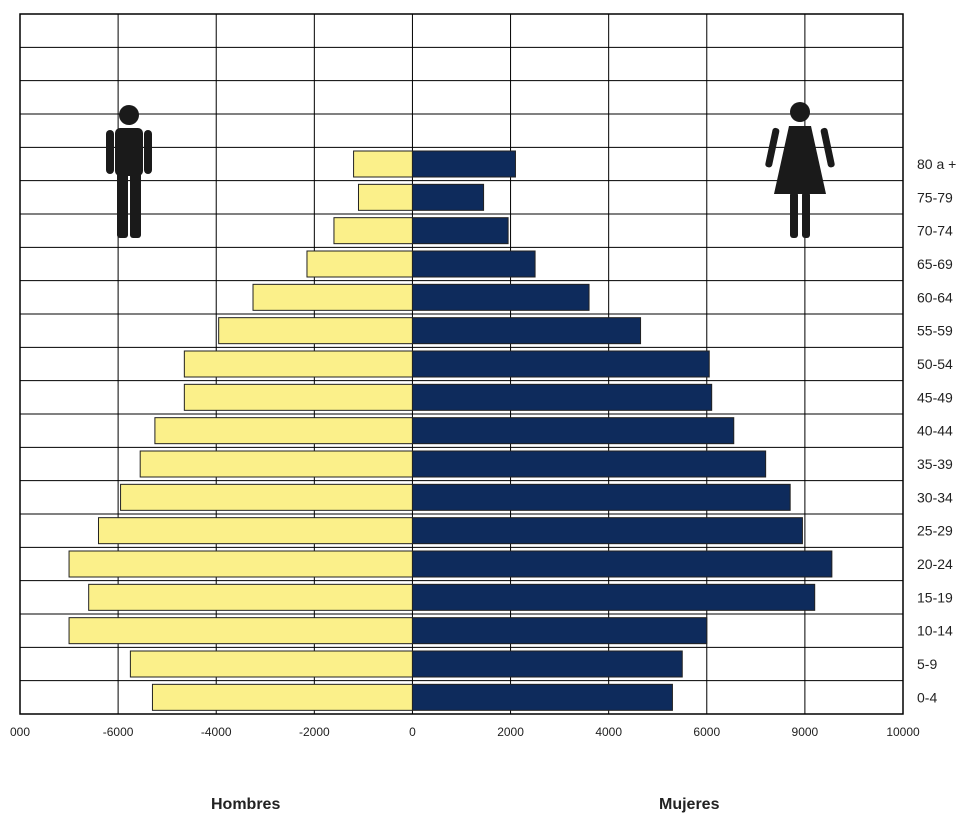 The width and height of the screenshot is (967, 816). What do you see at coordinates (935, 631) in the screenshot?
I see `y-category-label: 10-14` at bounding box center [935, 631].